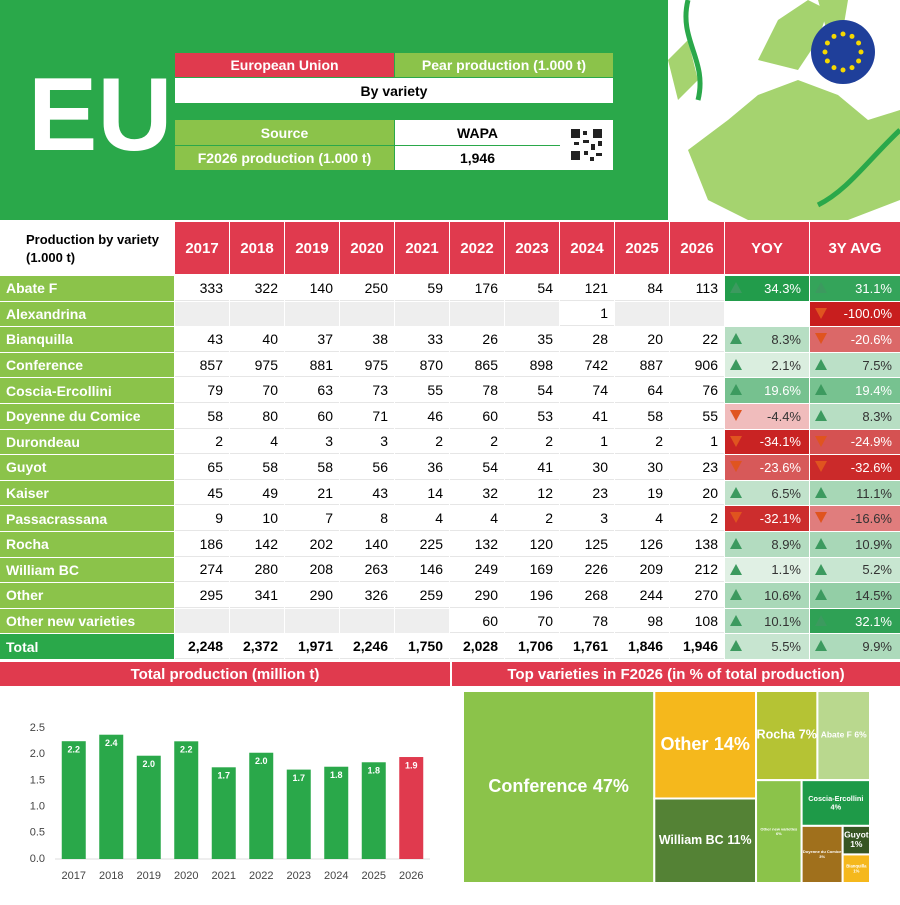 This screenshot has width=900, height=905. I want to click on y-tick-label: 1.5, so click(37, 780).